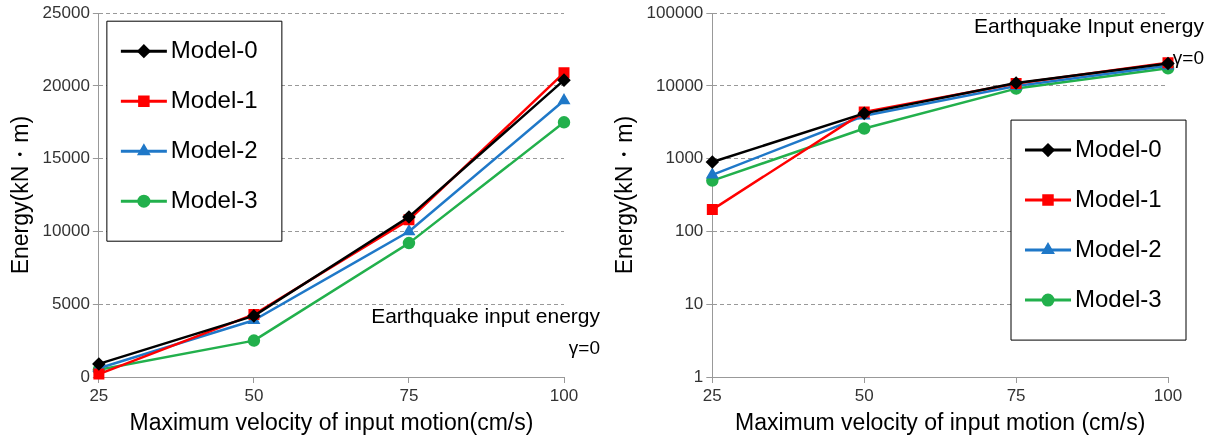  I want to click on x-axis-title: Maximum velocity of input motion (cm/s), so click(940, 421).